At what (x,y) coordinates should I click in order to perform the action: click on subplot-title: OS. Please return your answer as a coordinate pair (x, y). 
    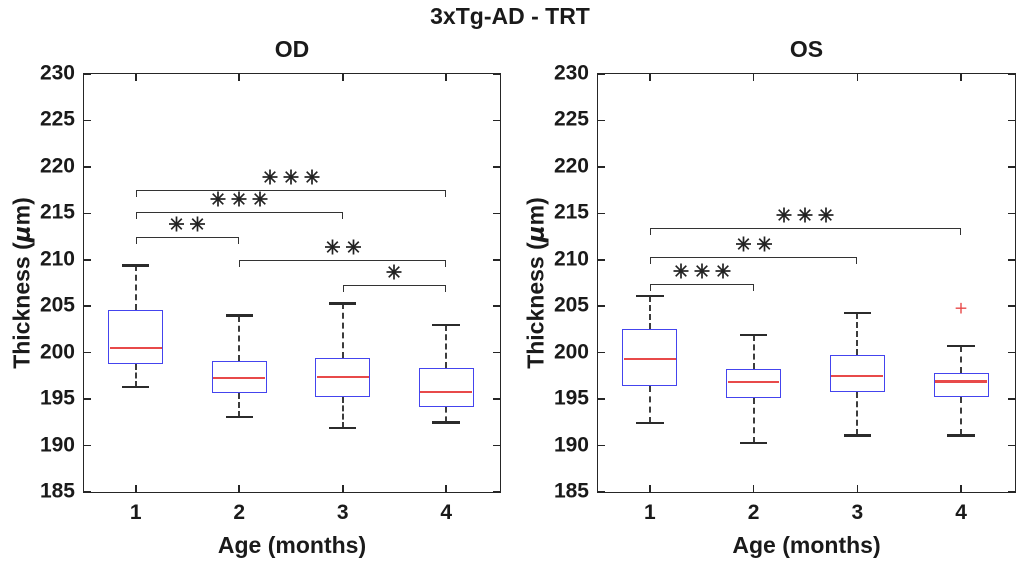
    Looking at the image, I should click on (806, 49).